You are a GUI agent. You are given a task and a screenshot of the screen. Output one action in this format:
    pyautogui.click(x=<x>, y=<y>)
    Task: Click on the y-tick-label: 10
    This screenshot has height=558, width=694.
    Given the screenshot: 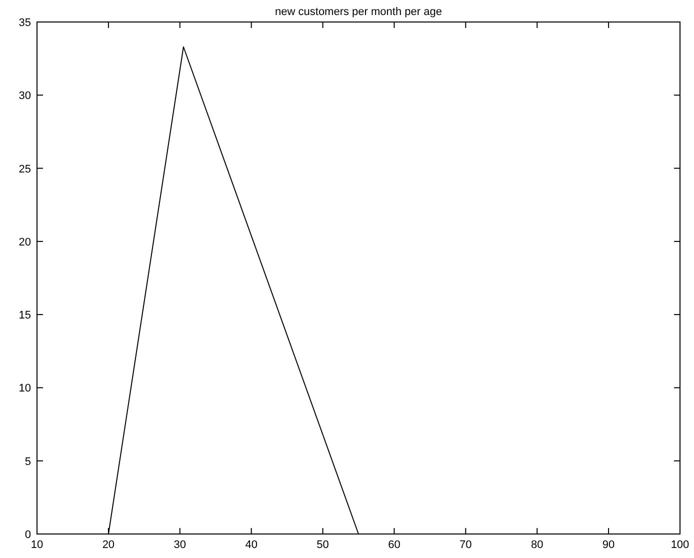 What is the action you would take?
    pyautogui.click(x=24, y=388)
    